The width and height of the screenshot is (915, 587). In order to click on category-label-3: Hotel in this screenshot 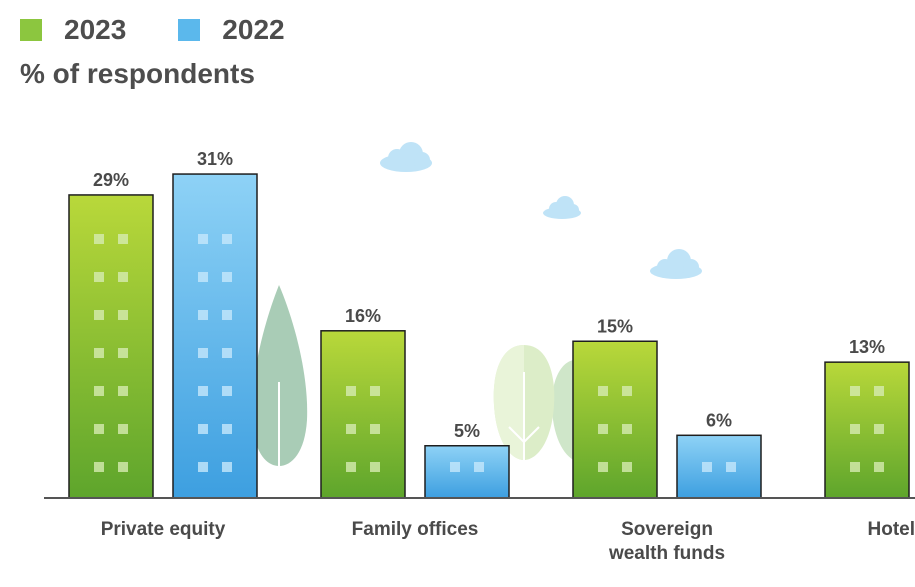, I will do `click(815, 530)`.